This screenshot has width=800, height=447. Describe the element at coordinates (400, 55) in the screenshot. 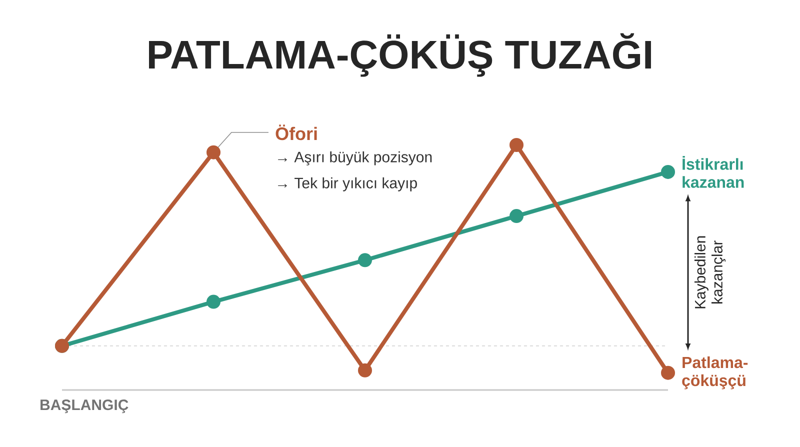

I see `chart-title: PATLAMA-ÇÖKÜŞ TUZAĞI` at that location.